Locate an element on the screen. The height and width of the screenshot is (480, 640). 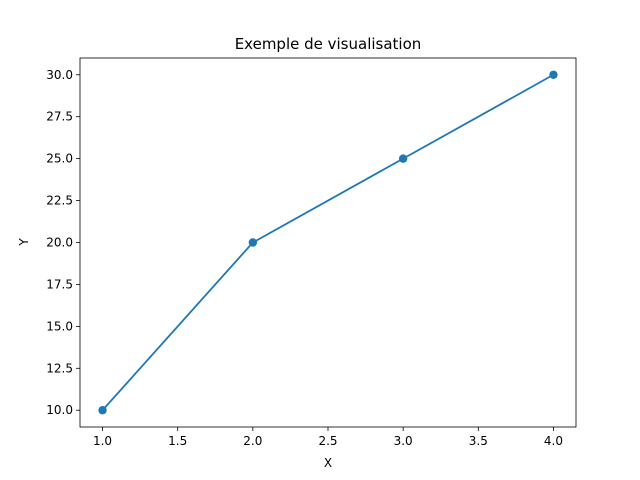
y-tick-label: 15.0 is located at coordinates (59, 326).